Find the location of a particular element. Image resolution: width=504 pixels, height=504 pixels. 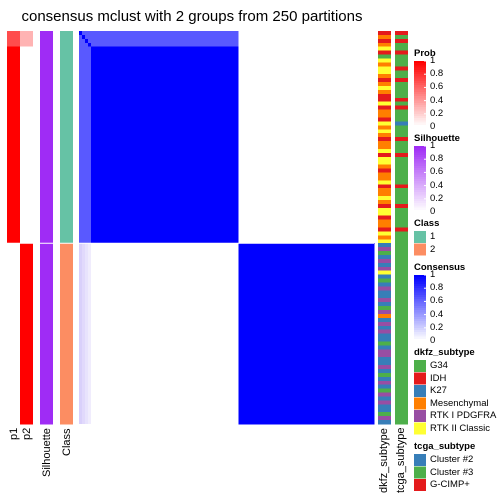

consensus-tick-label: 1 is located at coordinates (433, 274).